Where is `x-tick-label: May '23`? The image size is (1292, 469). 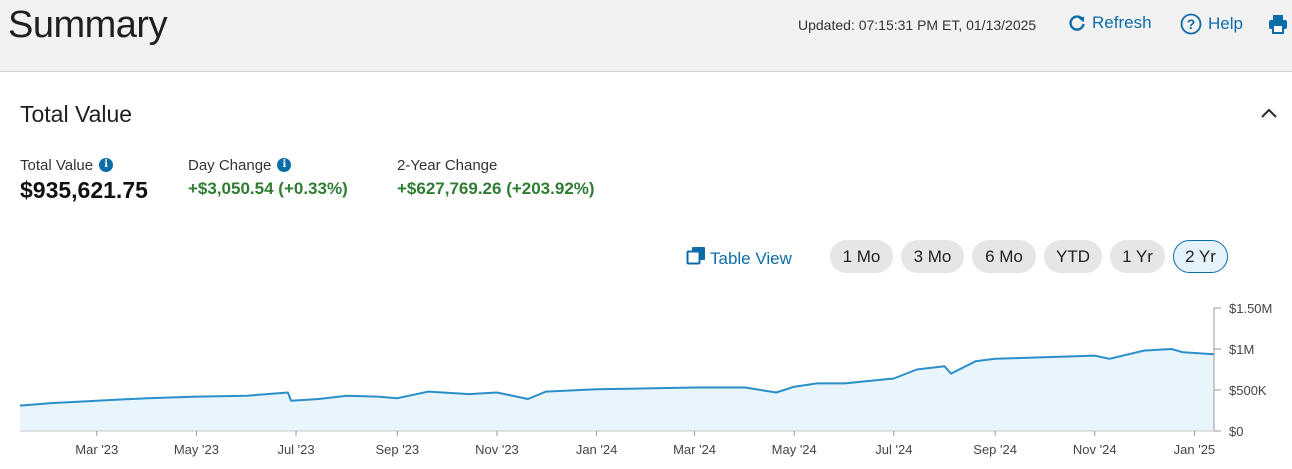
x-tick-label: May '23 is located at coordinates (196, 449).